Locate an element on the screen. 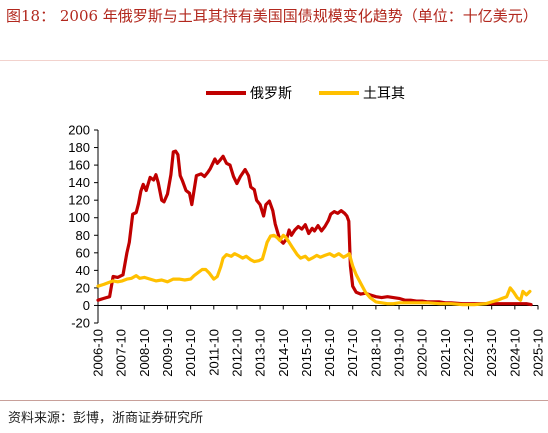 Image resolution: width=548 pixels, height=433 pixels. x-tick-label: 2012-10 is located at coordinates (236, 353).